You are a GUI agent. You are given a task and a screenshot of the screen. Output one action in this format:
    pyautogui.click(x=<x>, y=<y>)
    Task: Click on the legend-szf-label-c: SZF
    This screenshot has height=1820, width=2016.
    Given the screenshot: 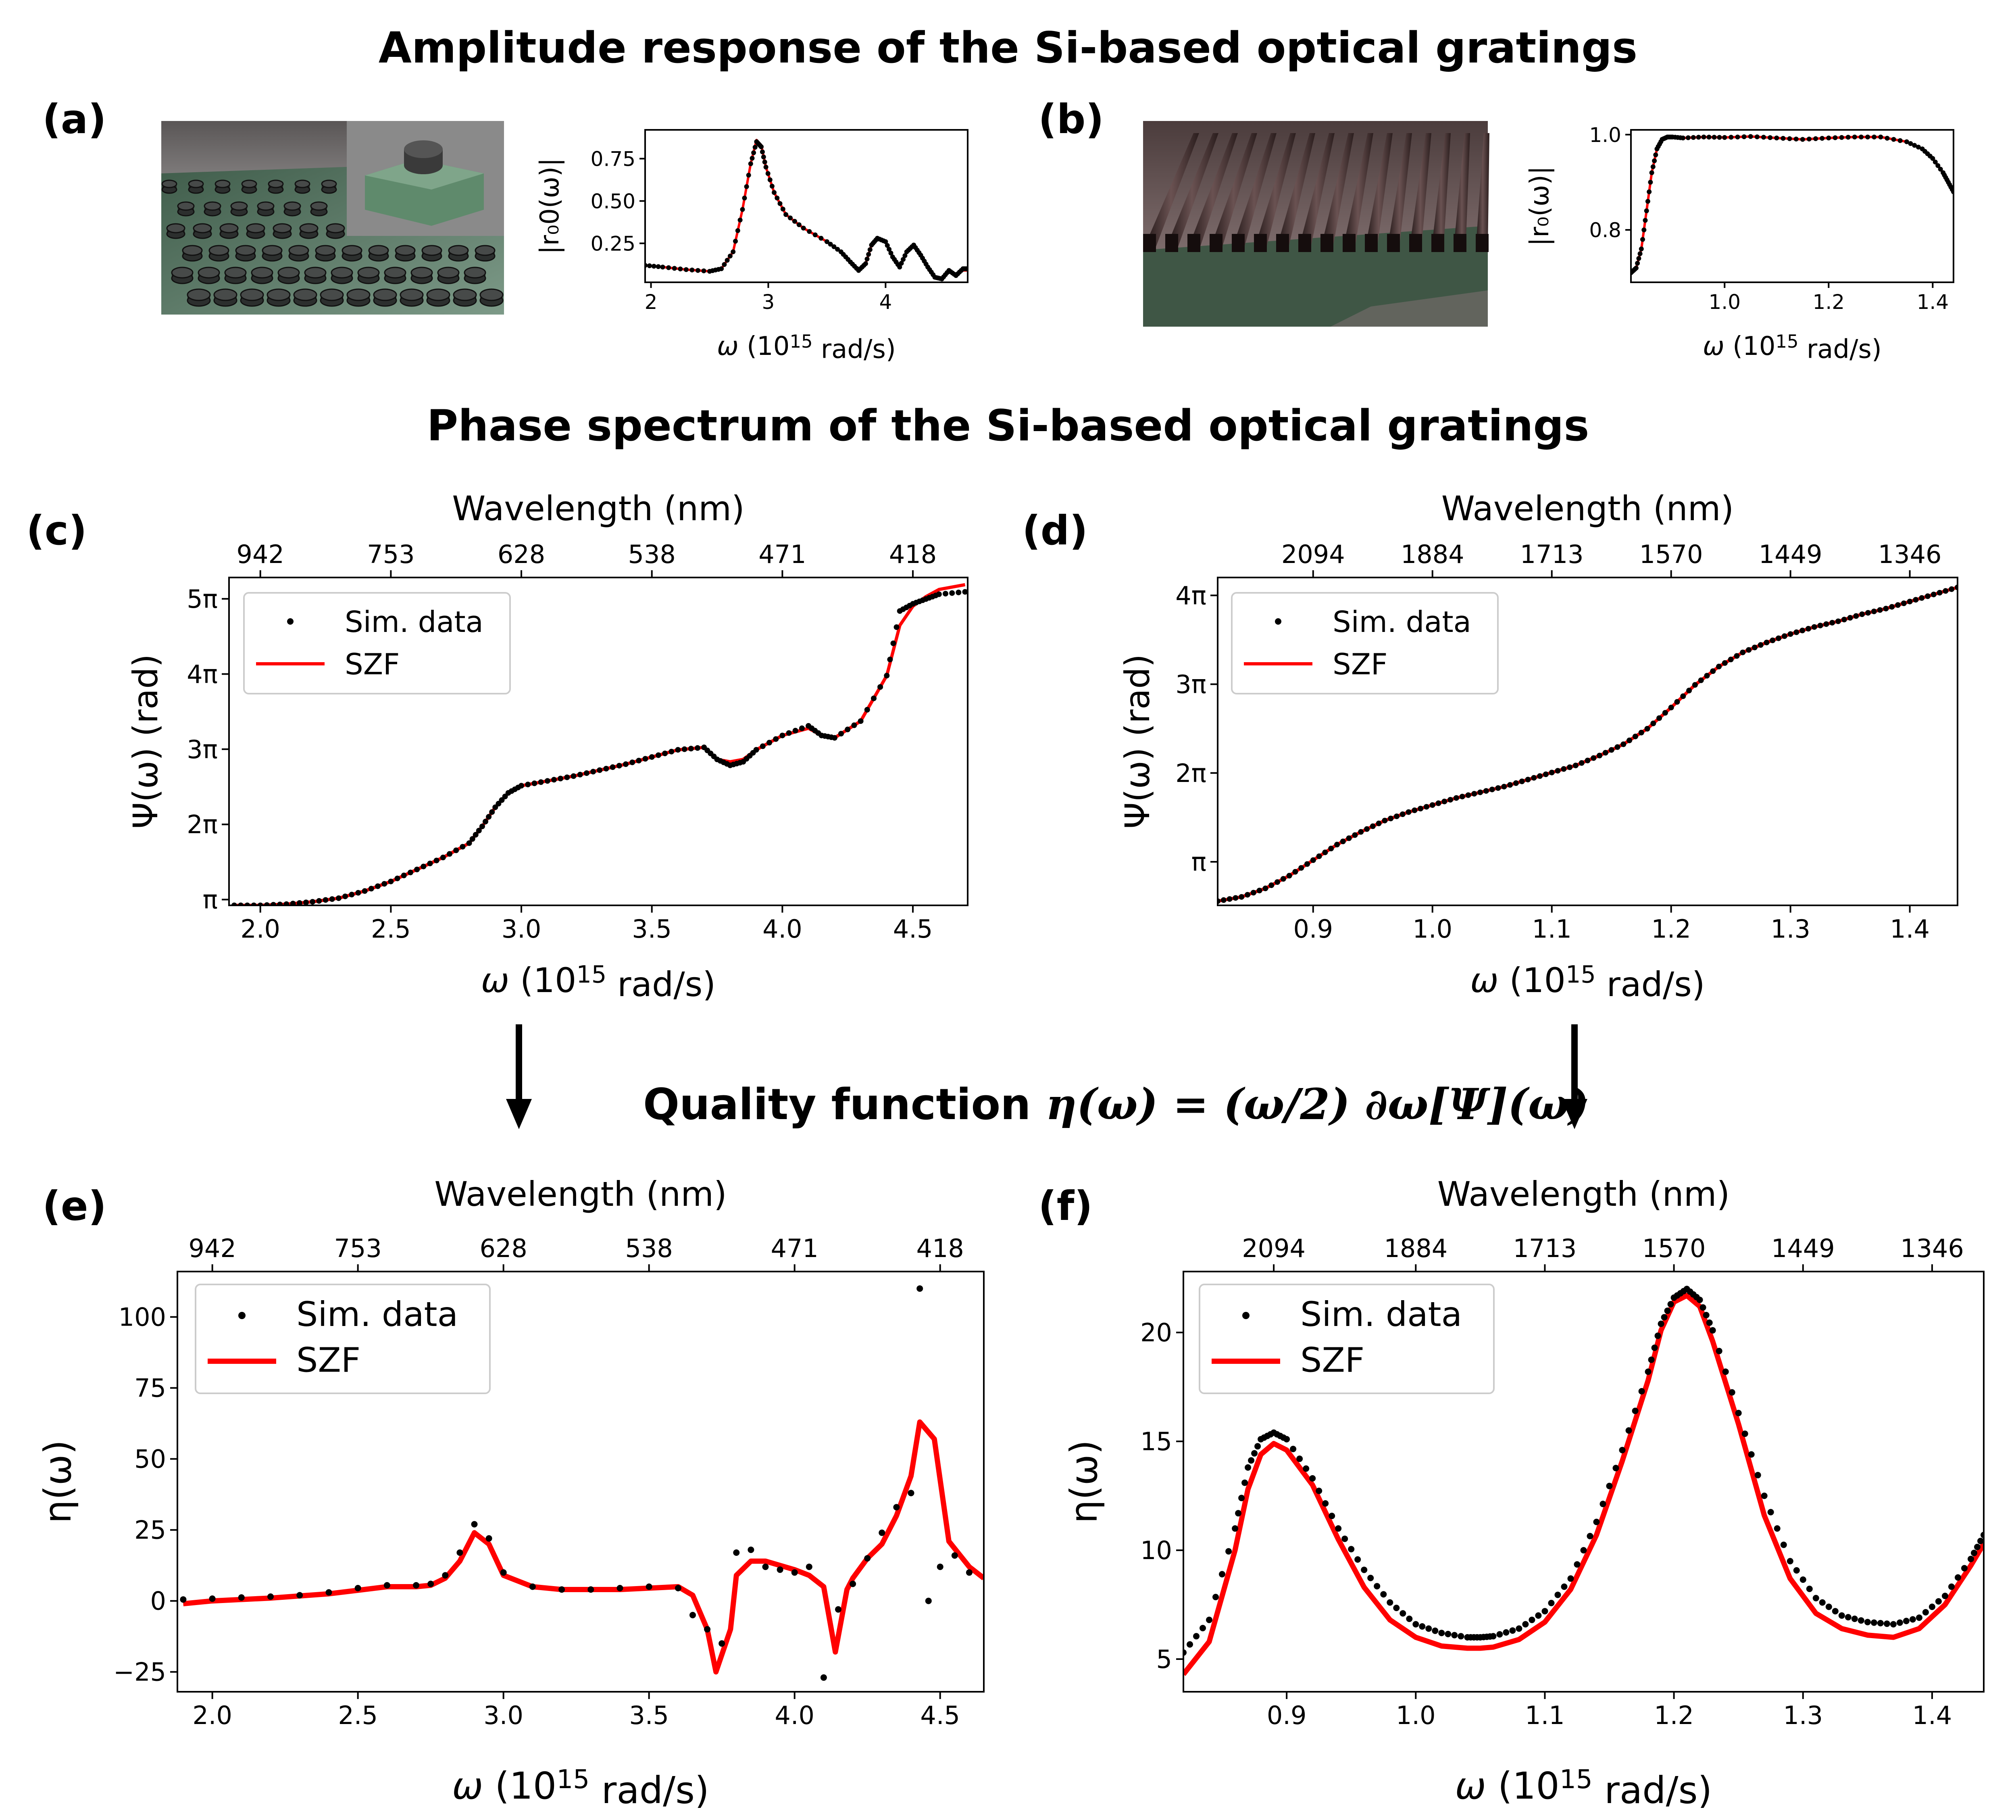 What is the action you would take?
    pyautogui.click(x=372, y=664)
    